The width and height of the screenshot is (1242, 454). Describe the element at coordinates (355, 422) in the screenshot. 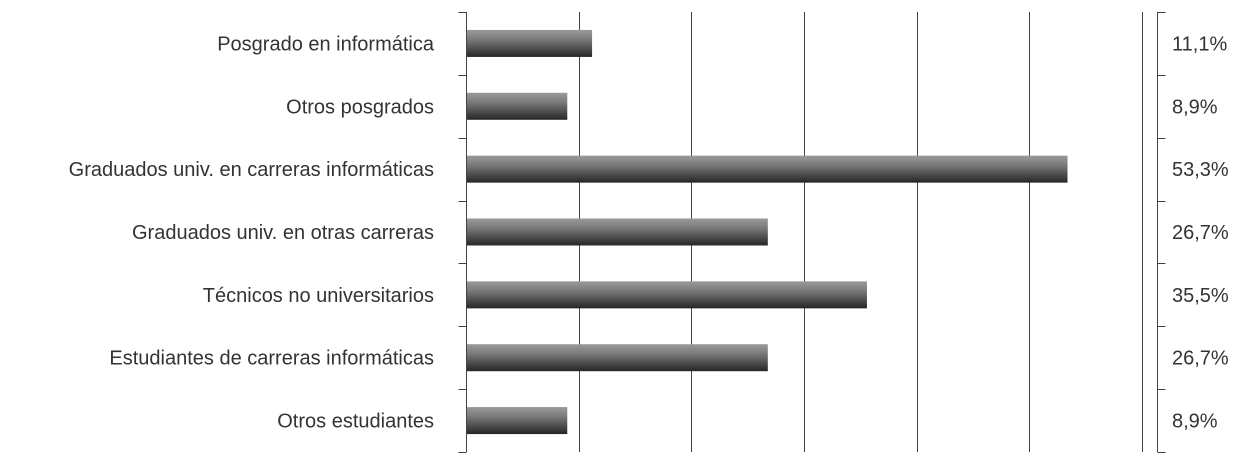

I see `category-label: Otros estudiantes` at that location.